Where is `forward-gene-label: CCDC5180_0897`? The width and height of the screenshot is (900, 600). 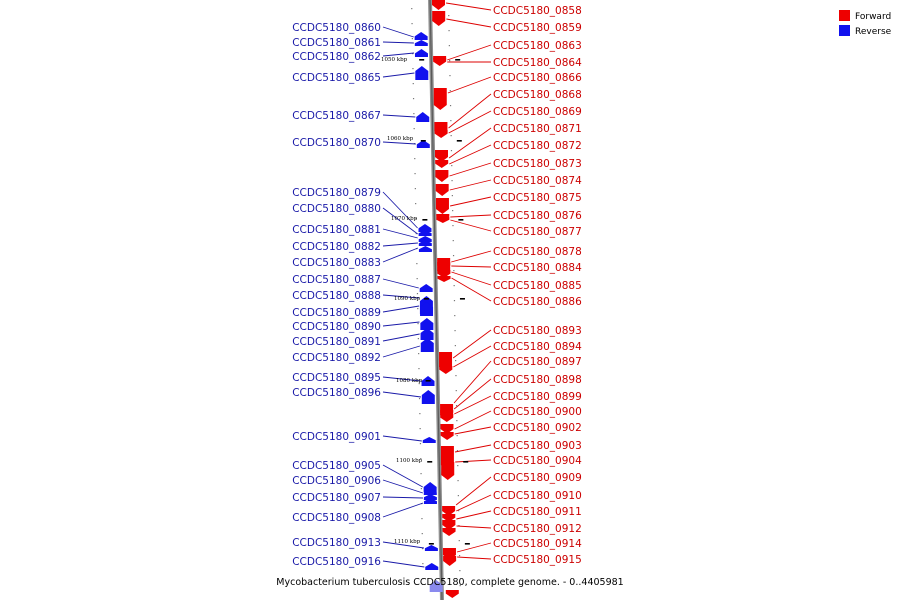
forward-gene-label: CCDC5180_0897 is located at coordinates (537, 362).